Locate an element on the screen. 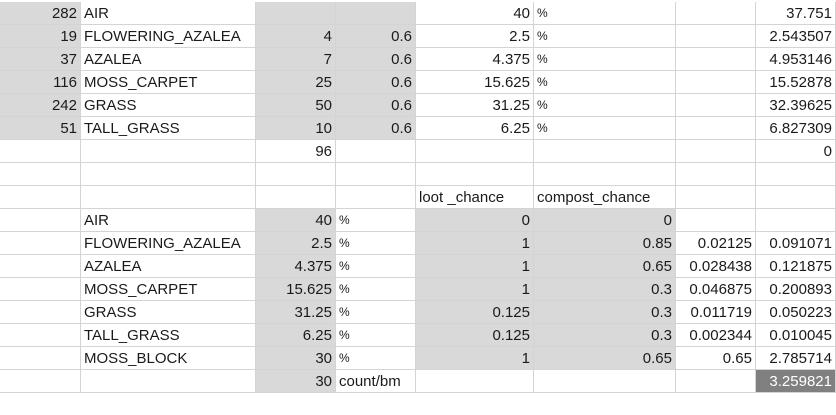 Image resolution: width=836 pixels, height=415 pixels. cell-r8-c4: loot _chance is located at coordinates (475, 197).